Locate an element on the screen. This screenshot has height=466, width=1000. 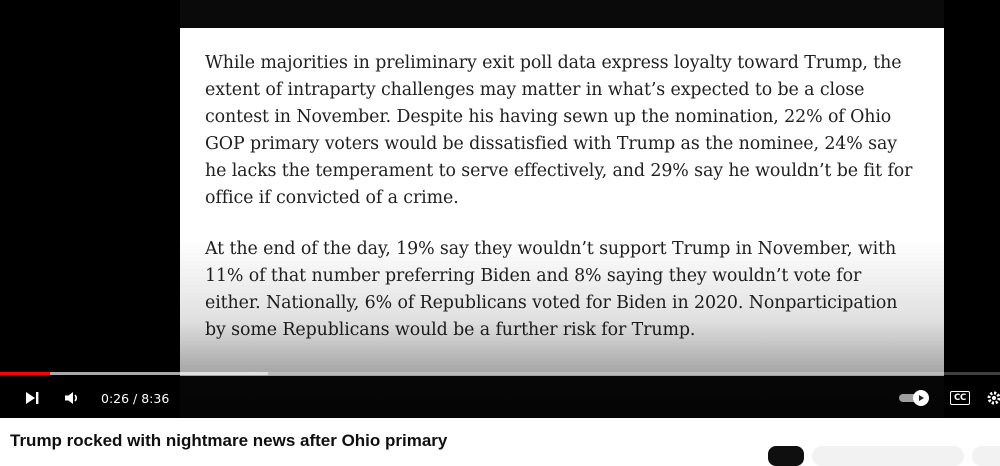
settings-icon is located at coordinates (993, 398).